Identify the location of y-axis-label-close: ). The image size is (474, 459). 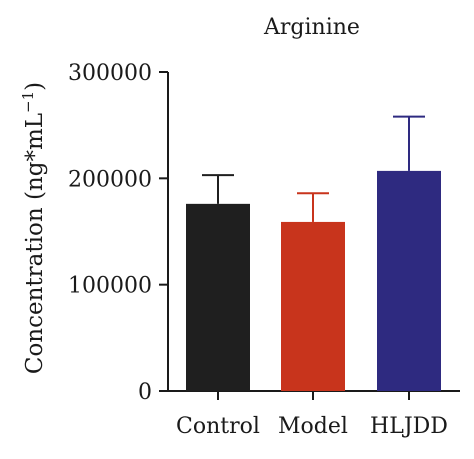
(35, 86).